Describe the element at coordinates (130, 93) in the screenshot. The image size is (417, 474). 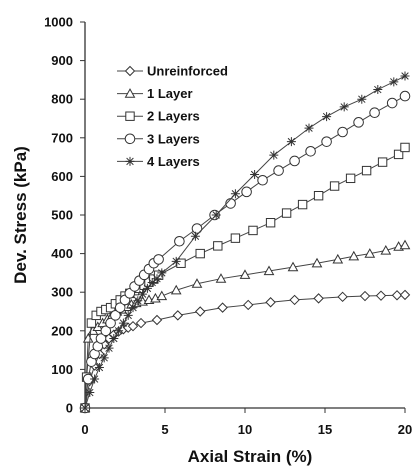
I see `legend-marker-1-layer` at that location.